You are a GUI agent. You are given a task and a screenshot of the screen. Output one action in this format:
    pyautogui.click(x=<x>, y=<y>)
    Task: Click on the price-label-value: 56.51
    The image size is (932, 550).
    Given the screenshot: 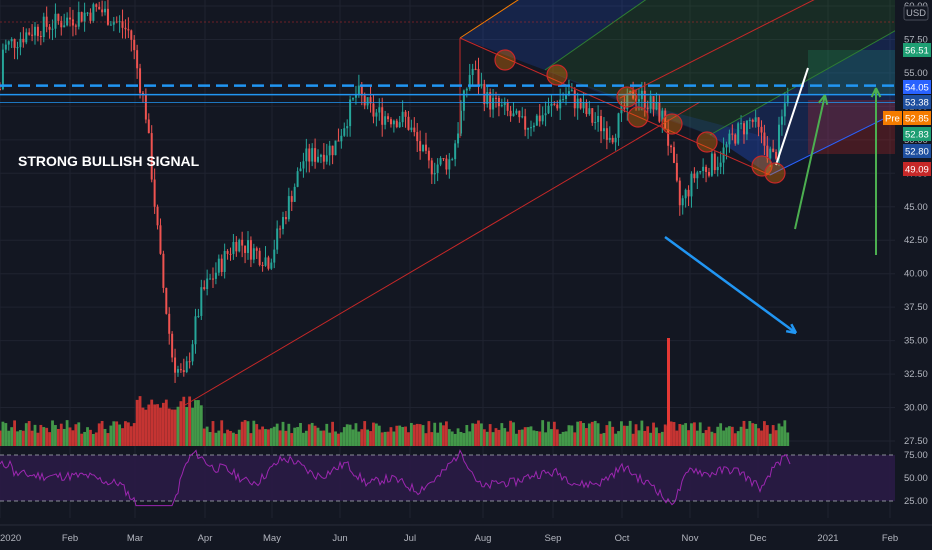 What is the action you would take?
    pyautogui.click(x=917, y=51)
    